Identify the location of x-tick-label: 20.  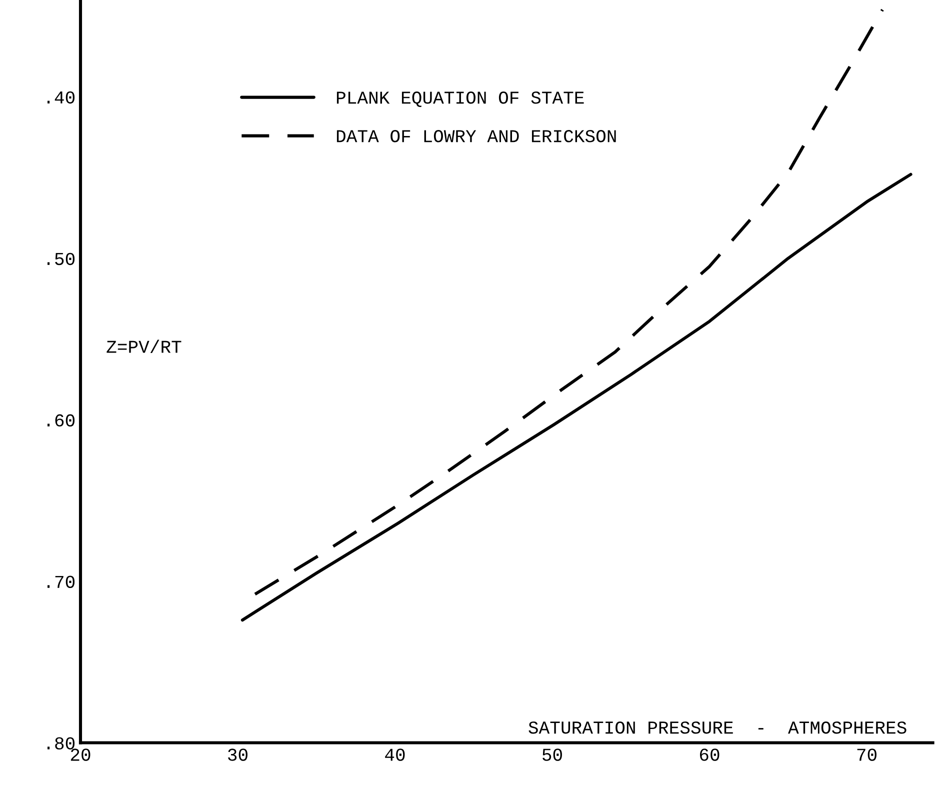
(80, 754).